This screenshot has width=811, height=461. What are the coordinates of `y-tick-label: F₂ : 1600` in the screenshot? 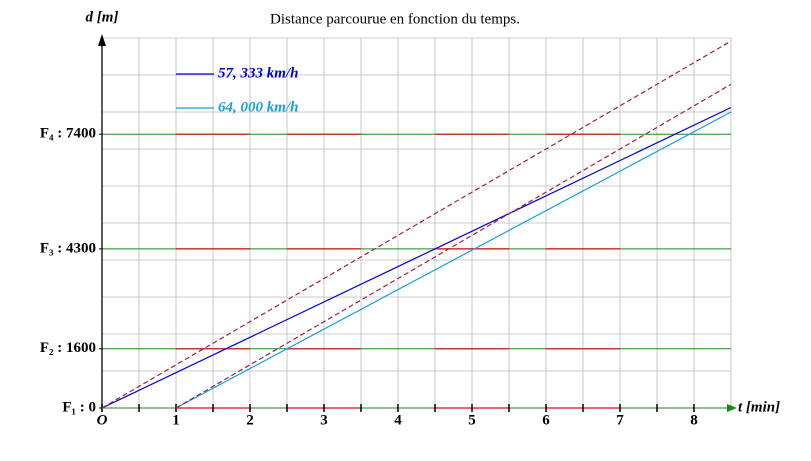 It's located at (68, 348).